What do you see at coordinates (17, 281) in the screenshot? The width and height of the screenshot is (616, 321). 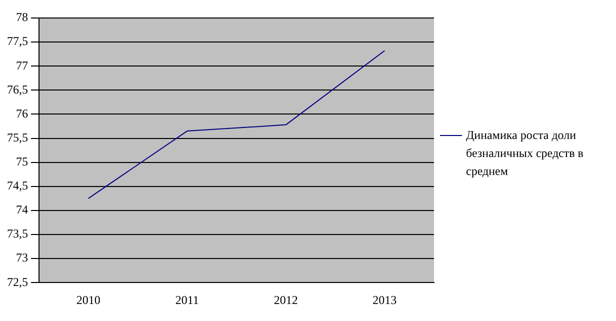 I see `y-tick-label: 72,5` at bounding box center [17, 281].